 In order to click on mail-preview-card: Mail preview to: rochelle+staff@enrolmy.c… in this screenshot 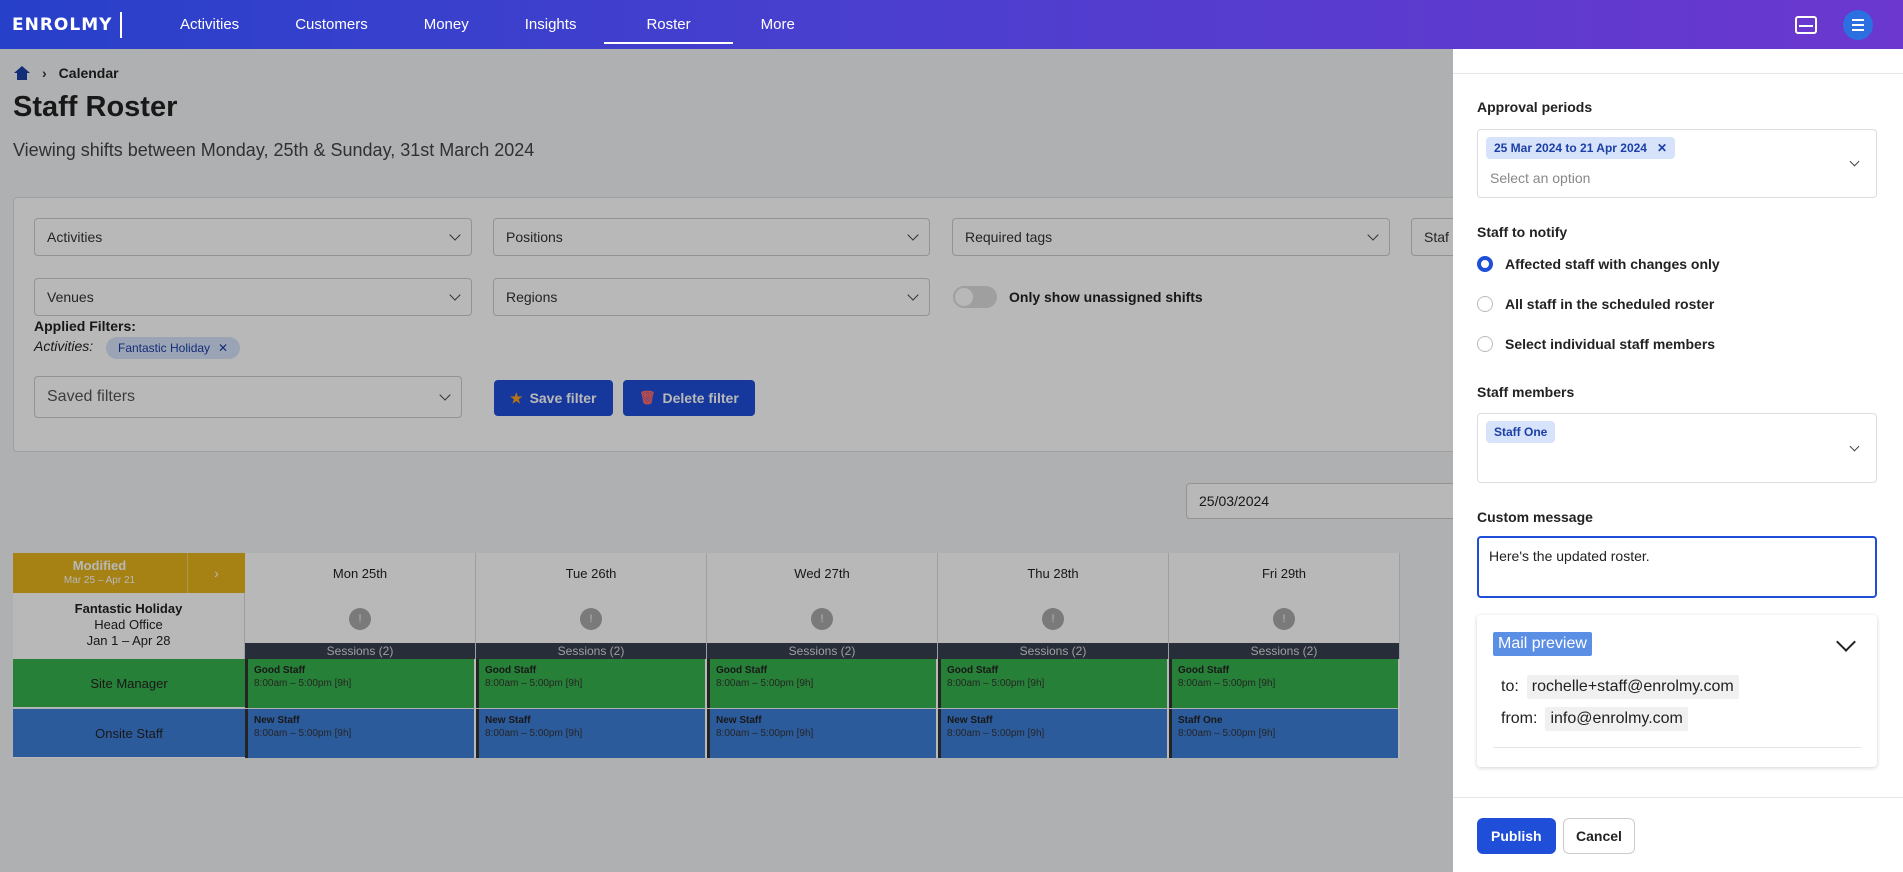, I will do `click(1677, 691)`.